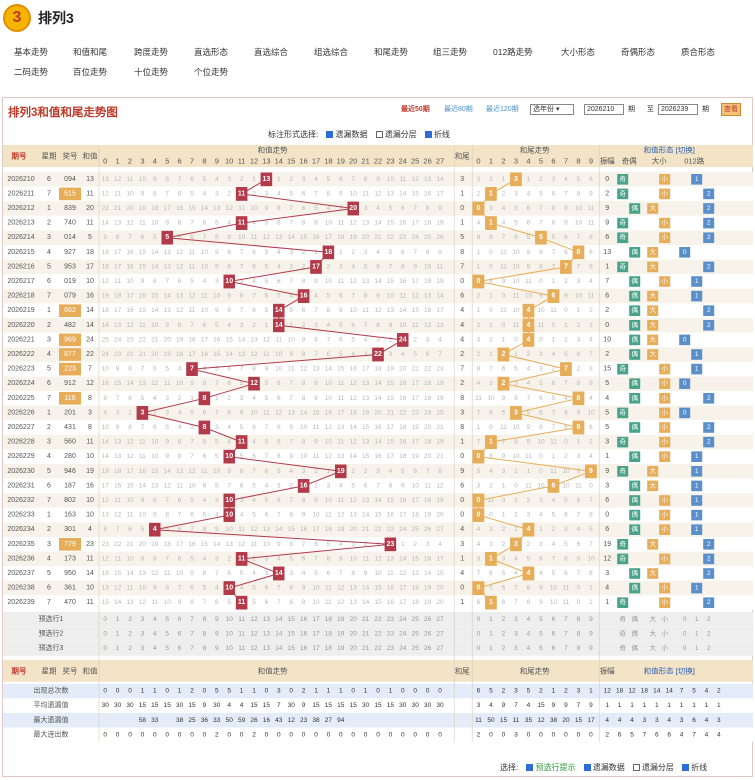 Image resolution: width=755 pixels, height=780 pixels. I want to click on sum-miss: 24, so click(428, 412).